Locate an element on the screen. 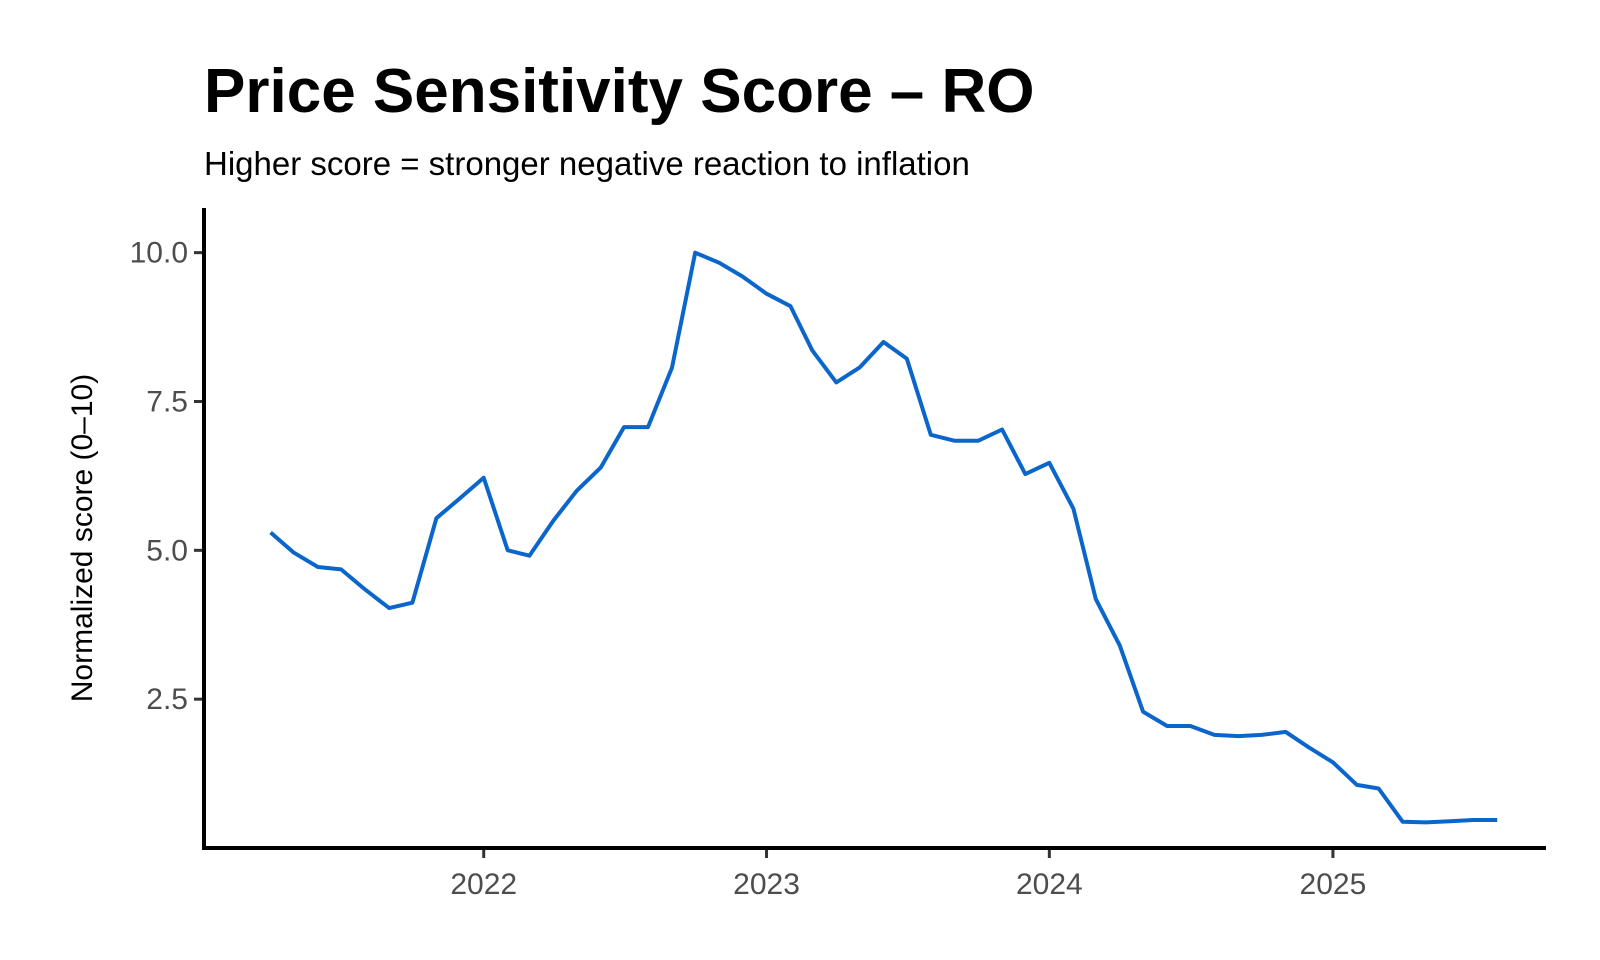 This screenshot has width=1600, height=960. x-tick-label: 2025 is located at coordinates (1333, 884).